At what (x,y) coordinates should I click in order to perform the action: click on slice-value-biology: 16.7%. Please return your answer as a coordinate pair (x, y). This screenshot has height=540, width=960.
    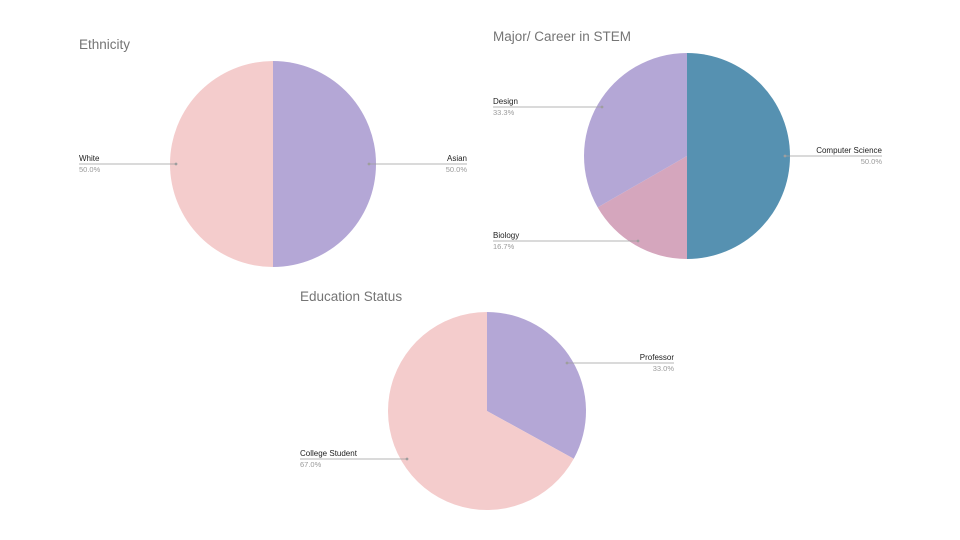
    Looking at the image, I should click on (504, 246).